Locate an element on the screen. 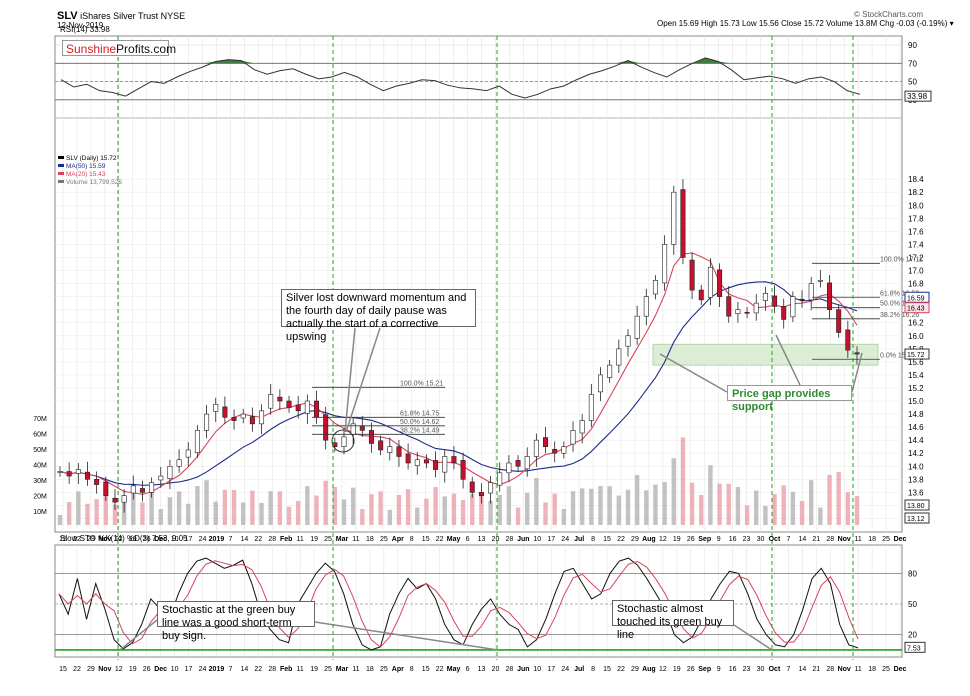 Image resolution: width=970 pixels, height=696 pixels. fib-label: 100.0% 15.21 is located at coordinates (421, 383).